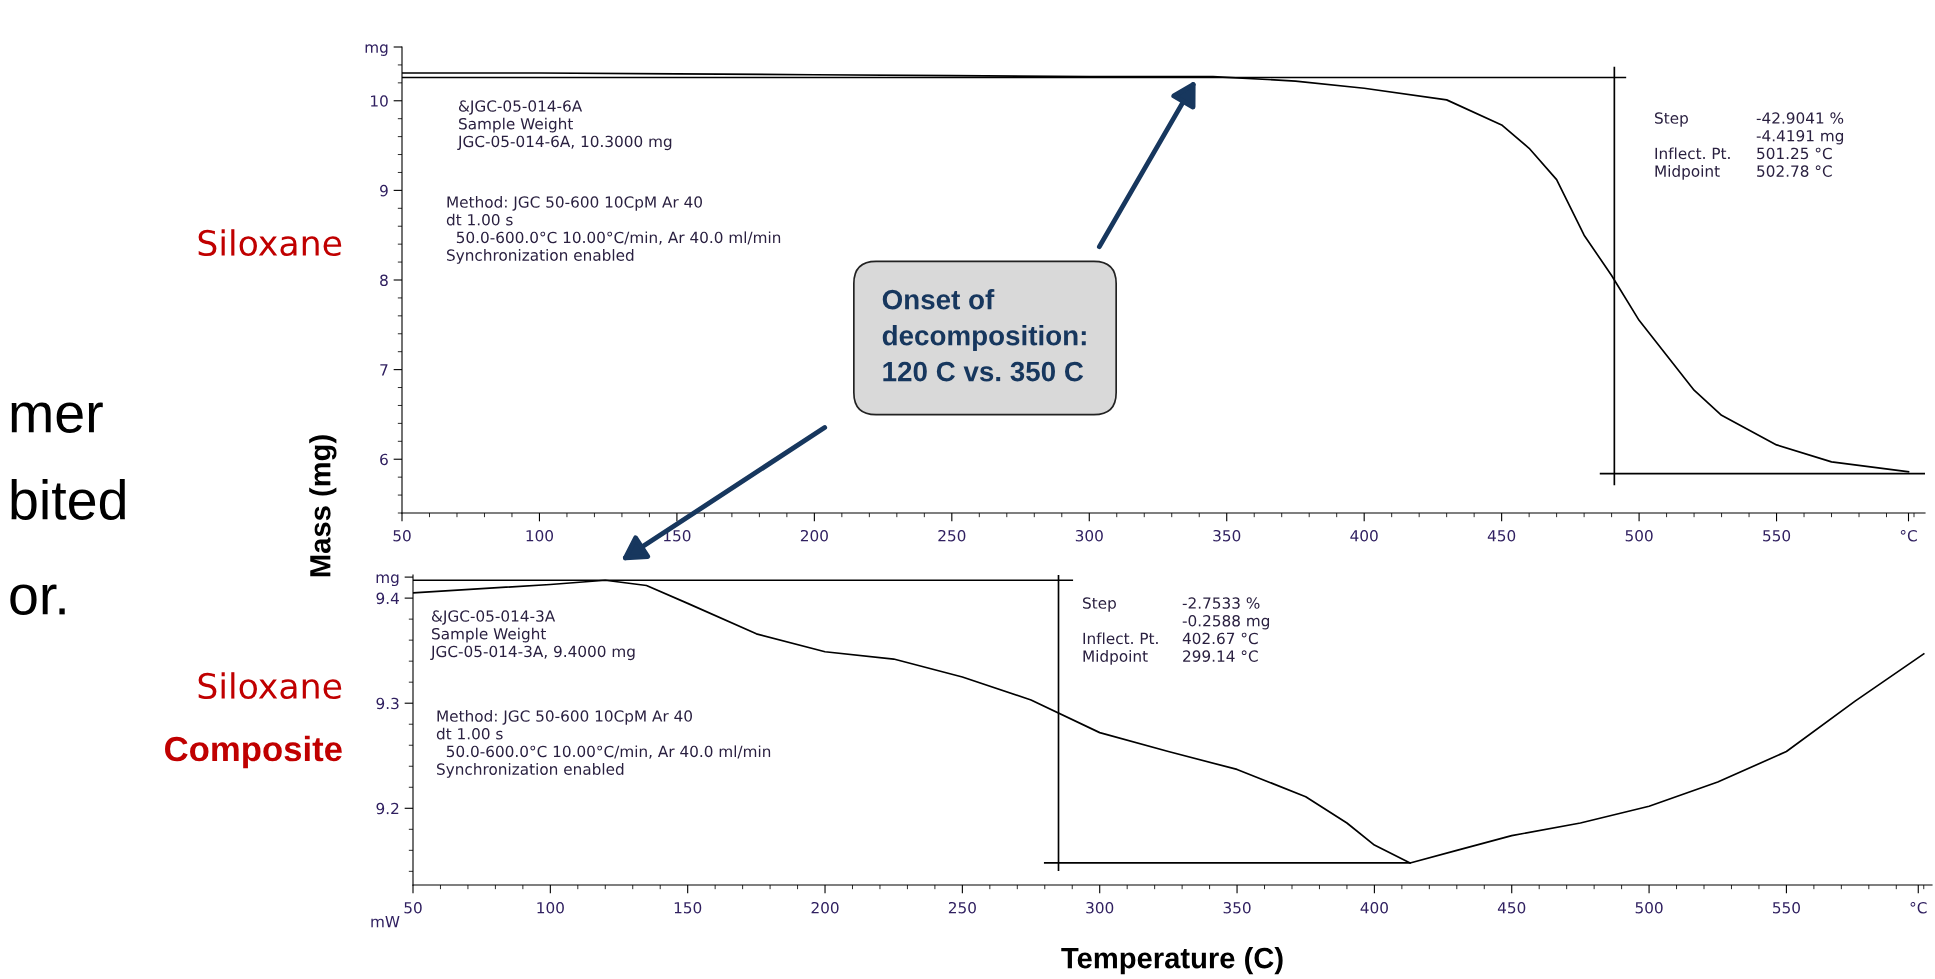 The width and height of the screenshot is (1935, 979). I want to click on text: mer, so click(57, 417).